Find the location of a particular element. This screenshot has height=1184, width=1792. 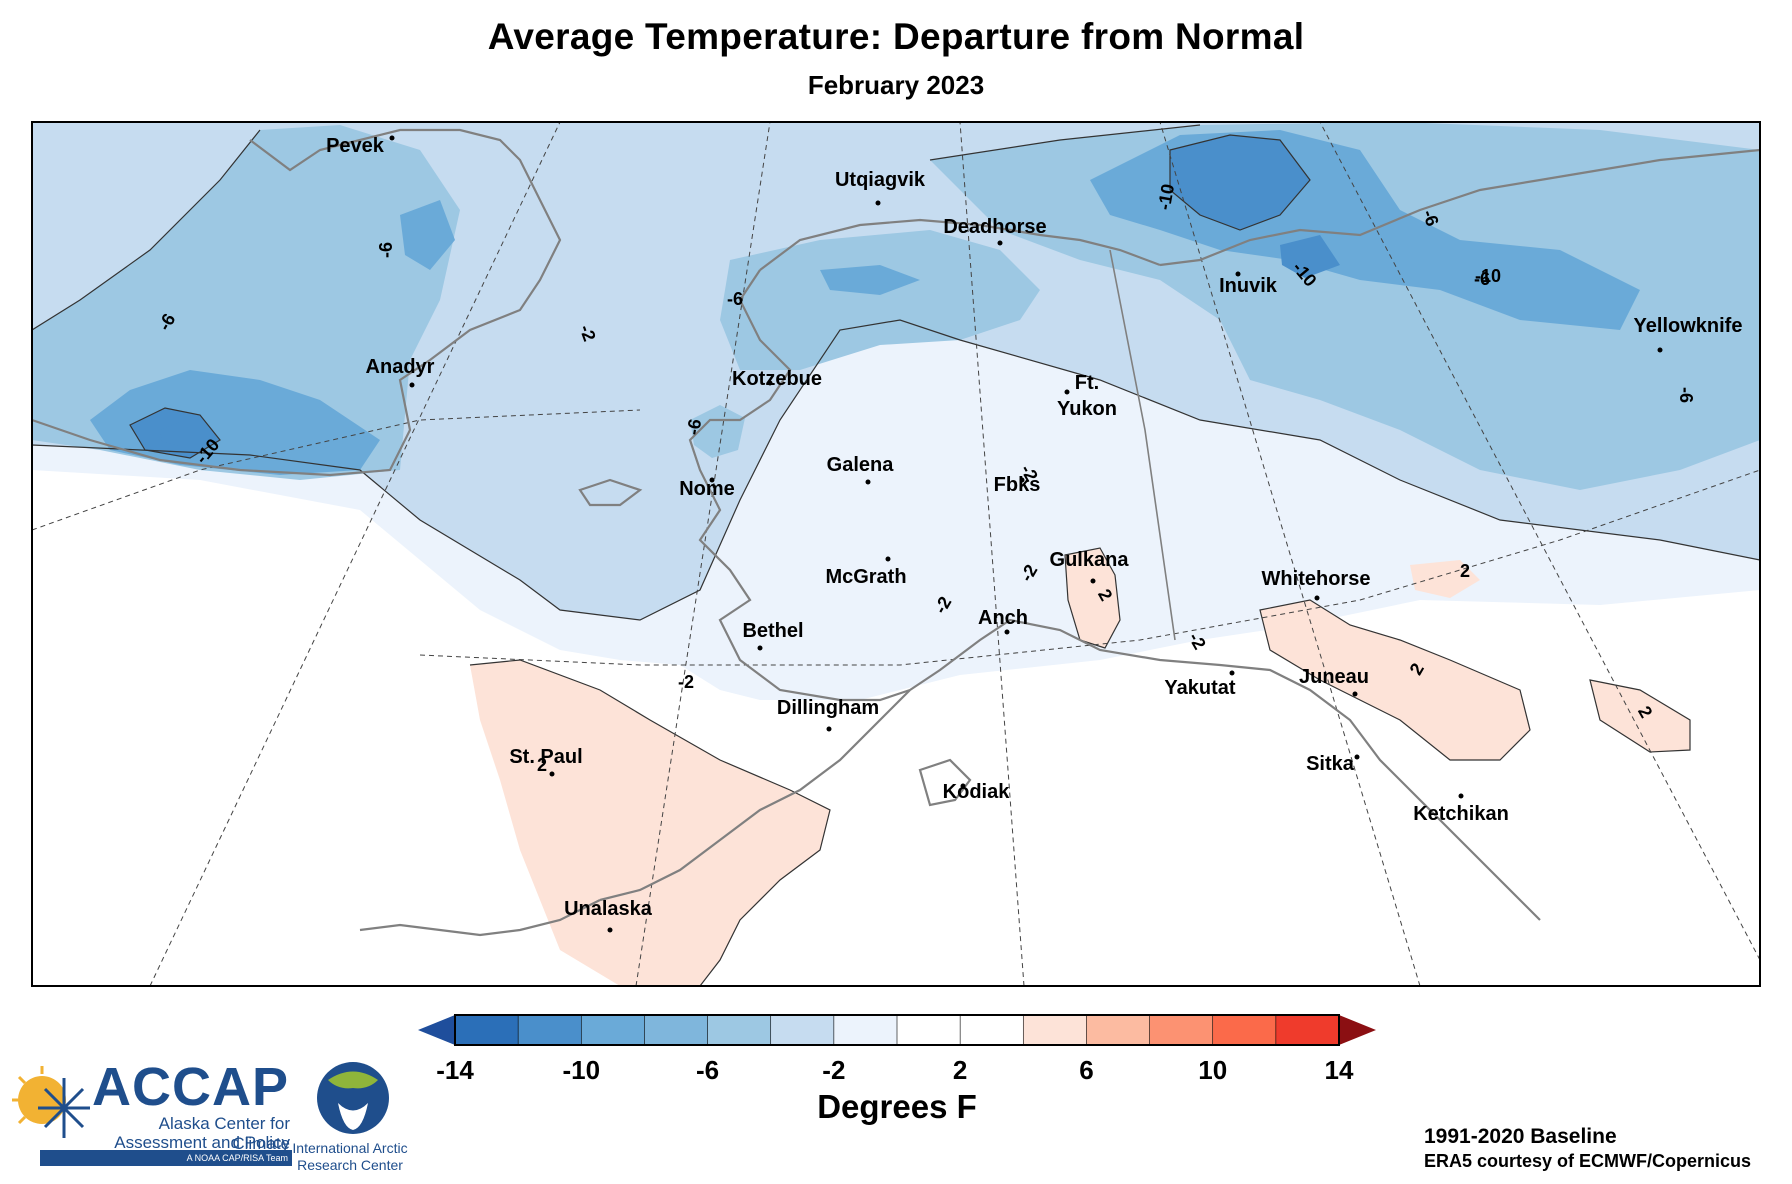

city-label: Fbks is located at coordinates (1017, 485).